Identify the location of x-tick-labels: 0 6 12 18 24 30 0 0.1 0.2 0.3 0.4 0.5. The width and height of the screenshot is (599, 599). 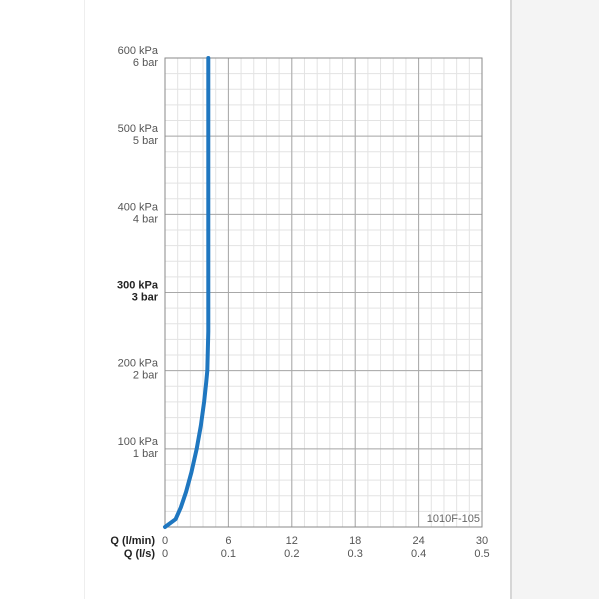
(326, 547).